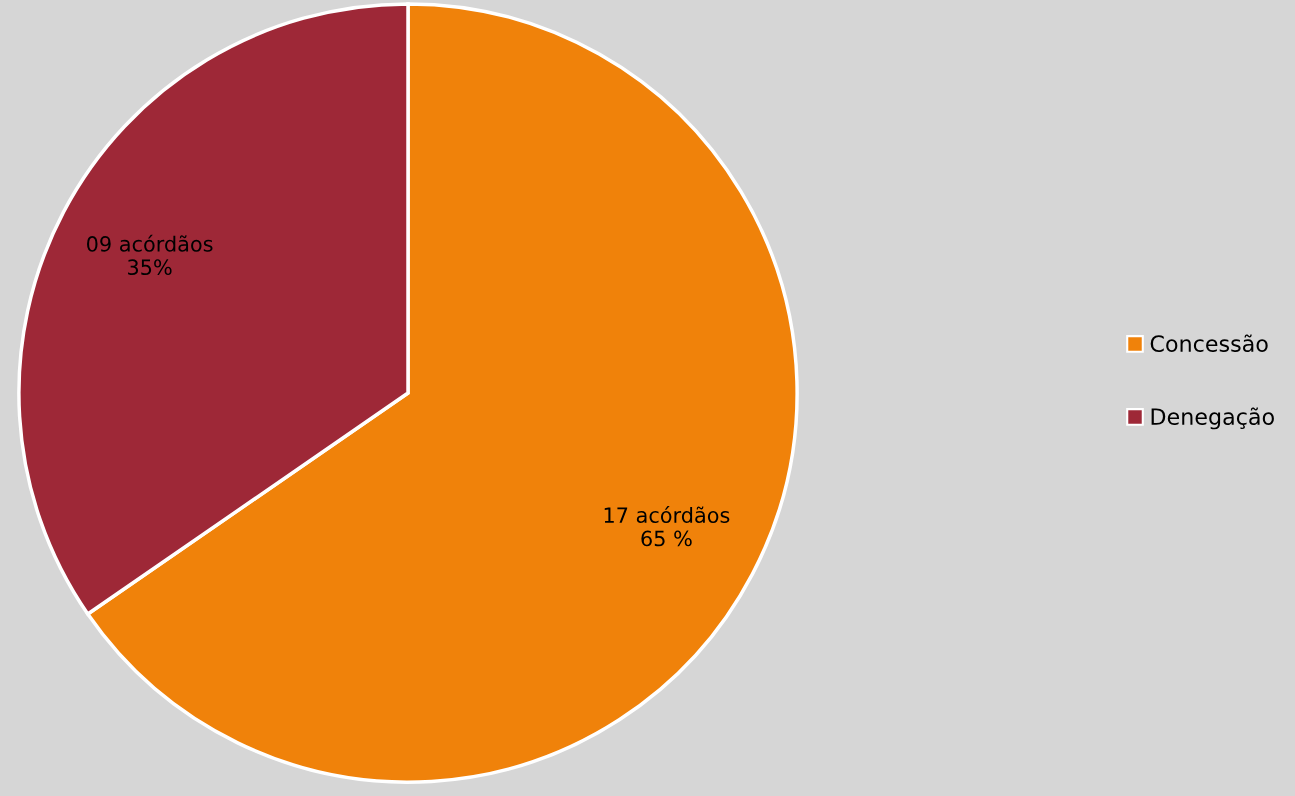 The width and height of the screenshot is (1295, 796). Describe the element at coordinates (1212, 418) in the screenshot. I see `legend-label: Denegação` at that location.